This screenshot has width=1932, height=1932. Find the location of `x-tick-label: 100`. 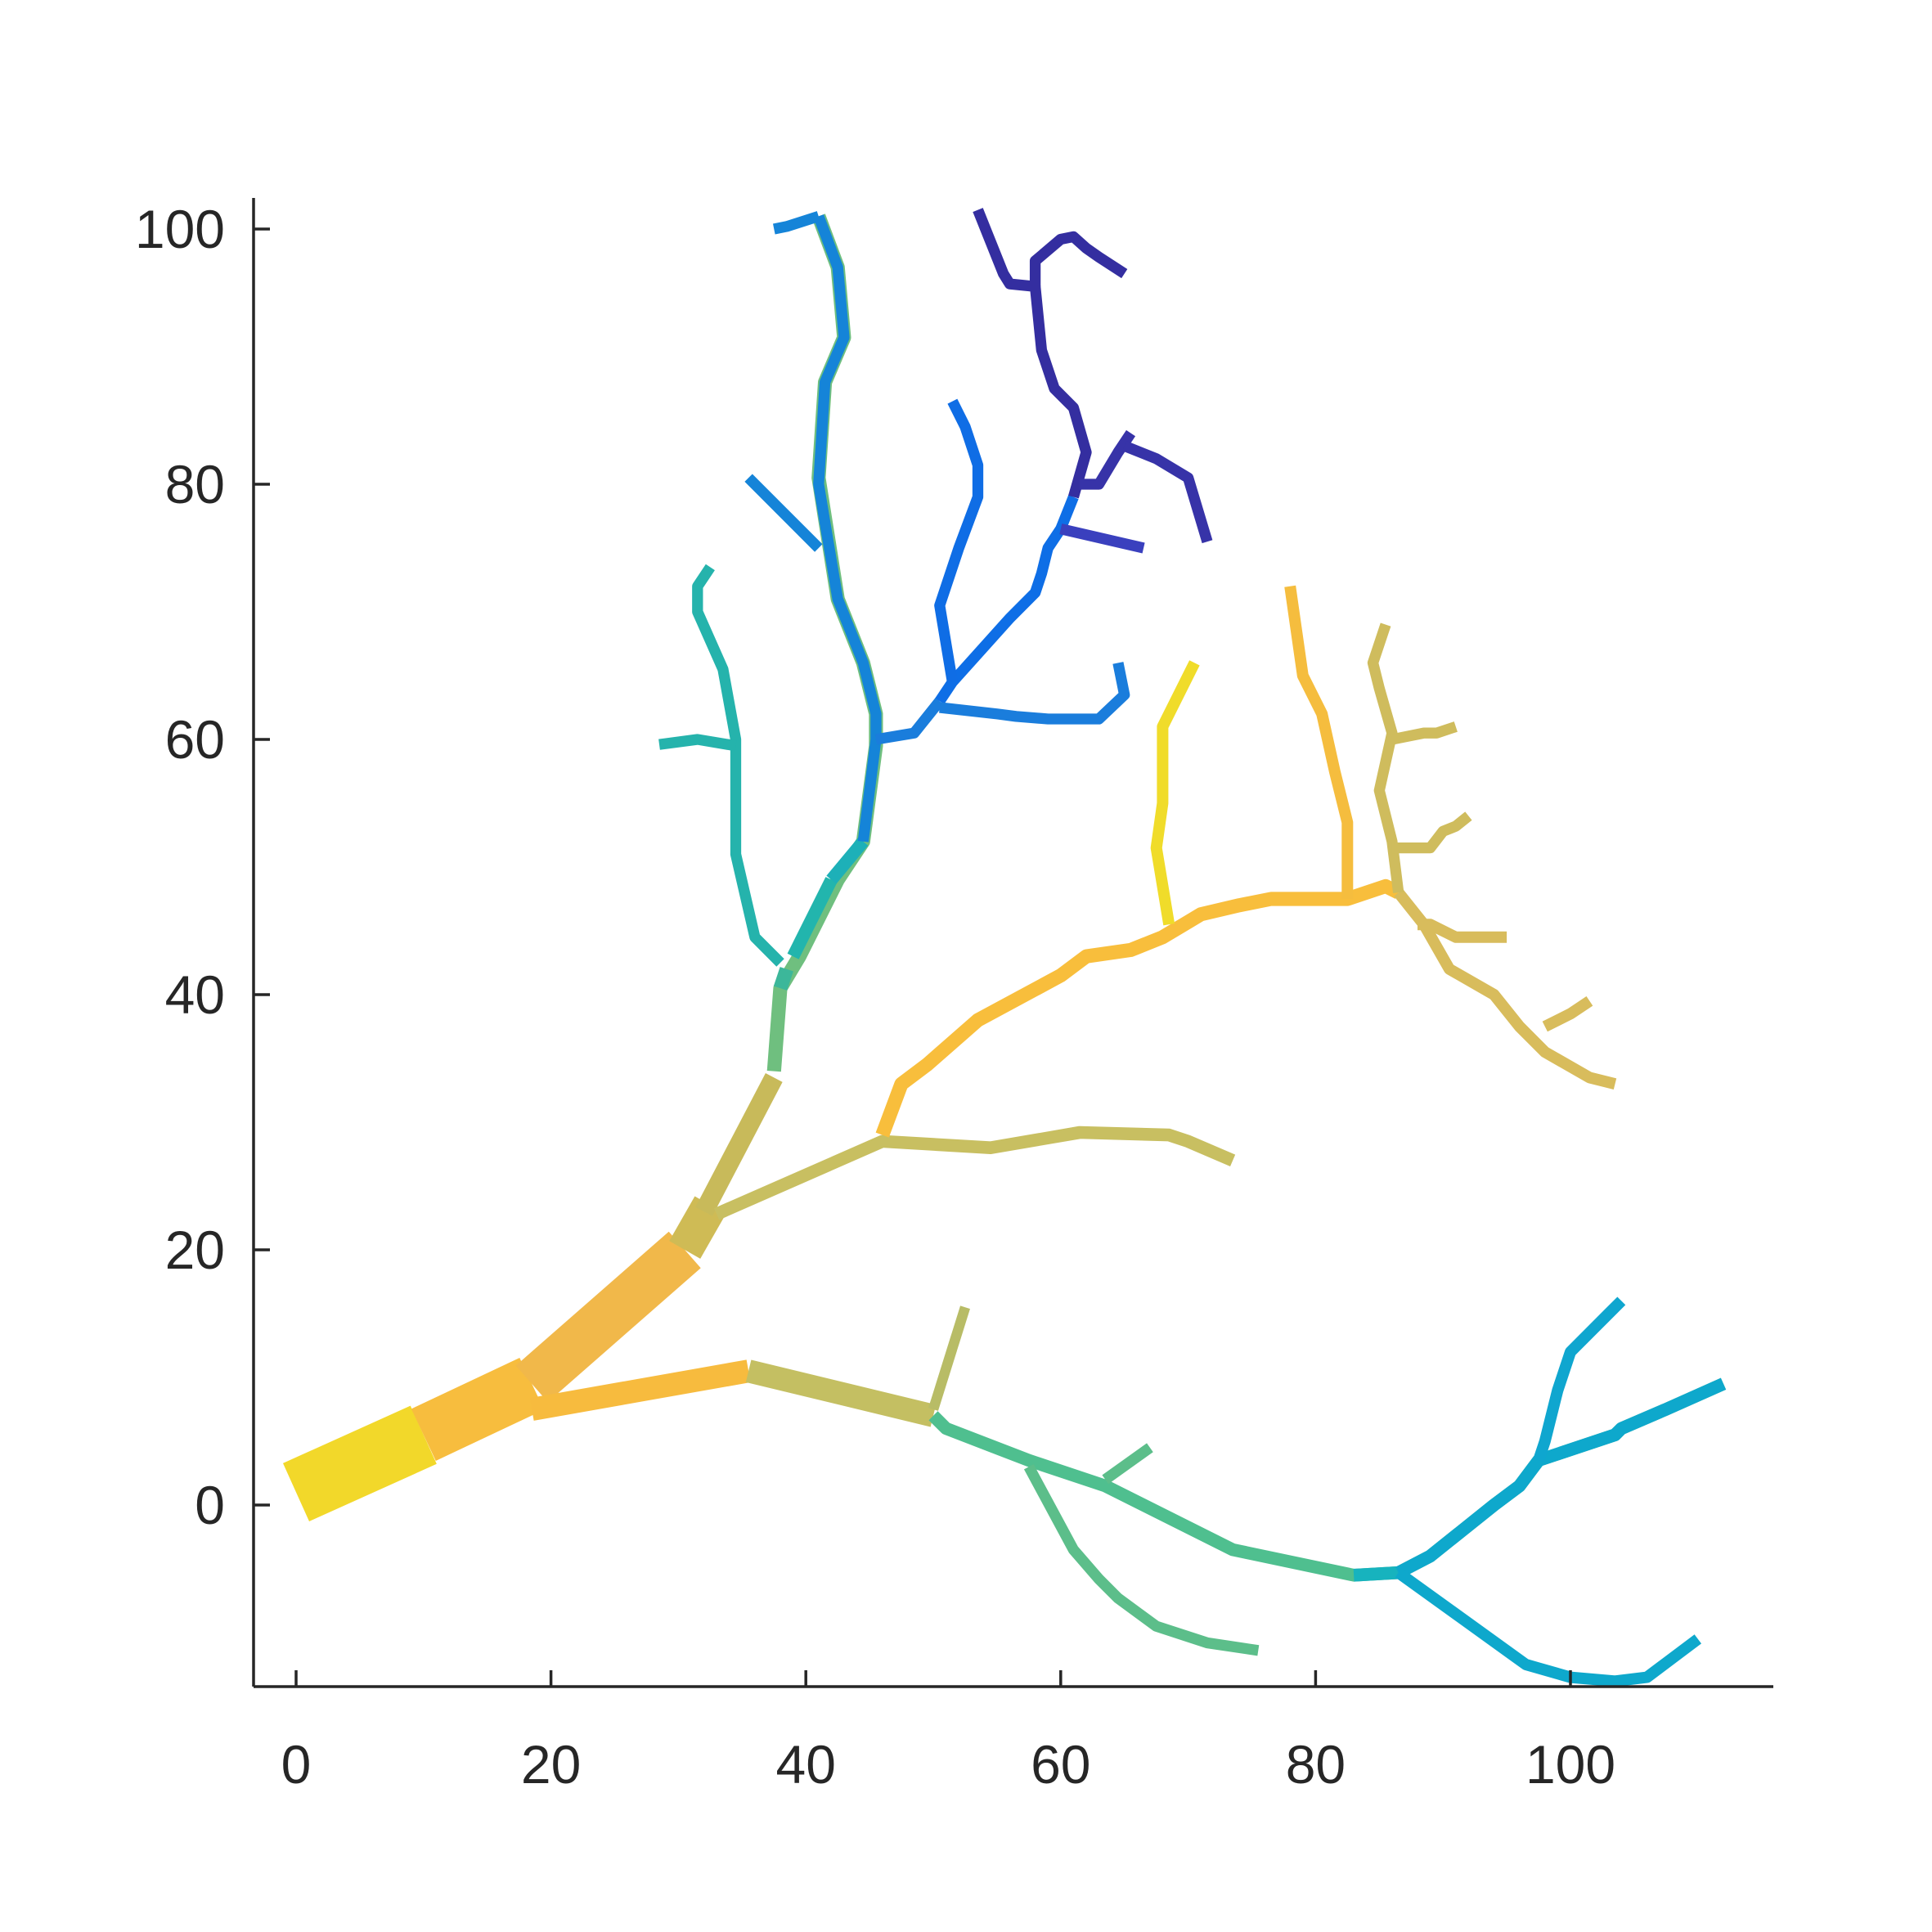

x-tick-label: 100 is located at coordinates (1570, 1765).